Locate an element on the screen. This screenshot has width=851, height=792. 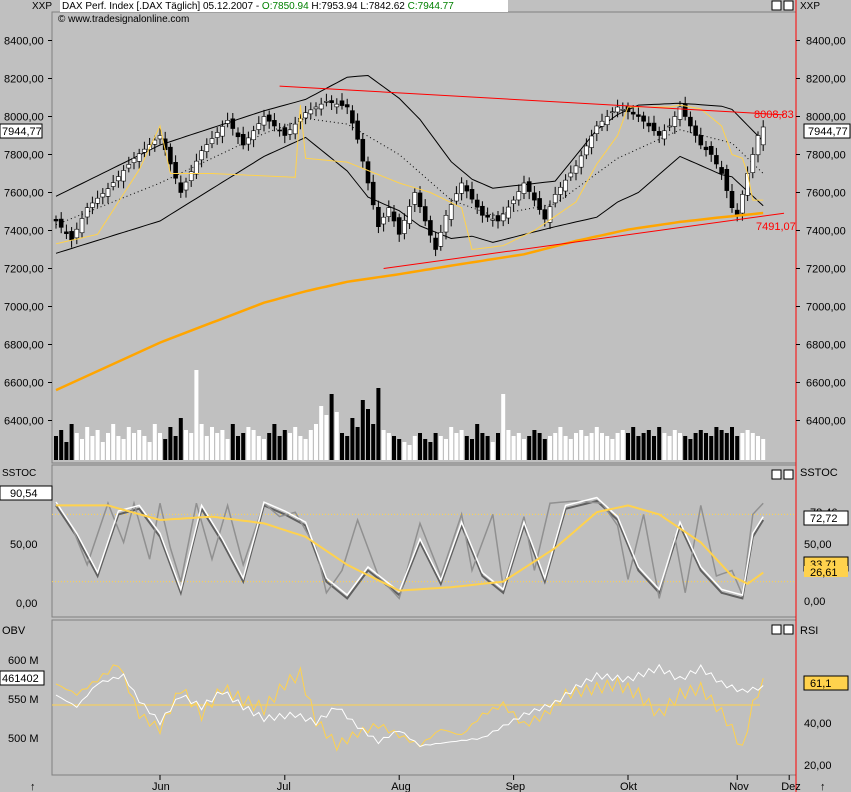
close-window-button is located at coordinates (788, 5).